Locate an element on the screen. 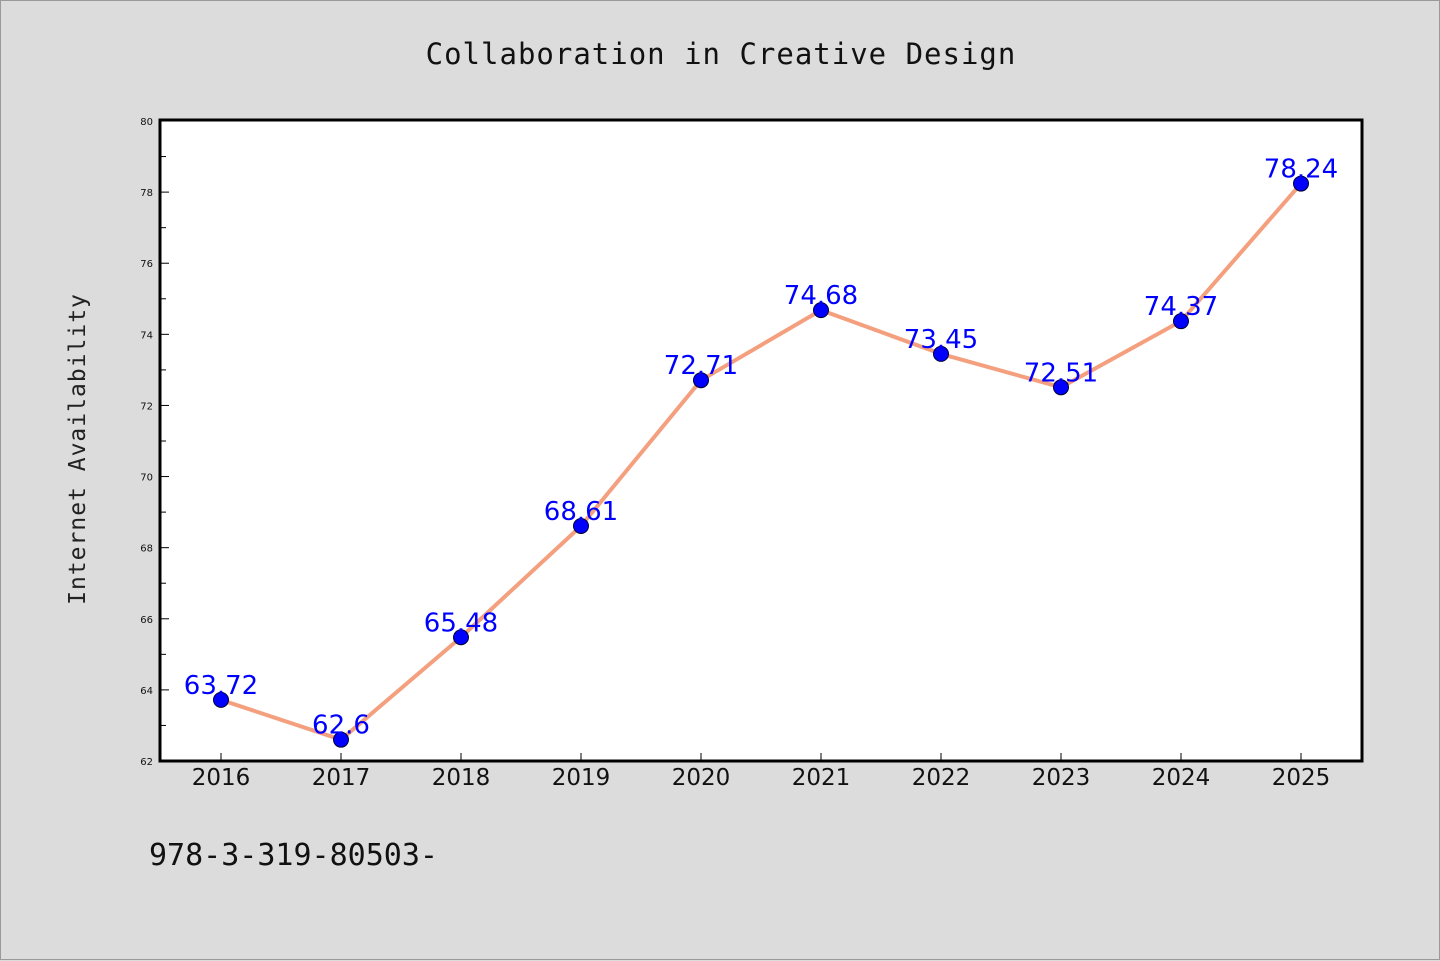  y-tick-label: 64 is located at coordinates (146, 691).